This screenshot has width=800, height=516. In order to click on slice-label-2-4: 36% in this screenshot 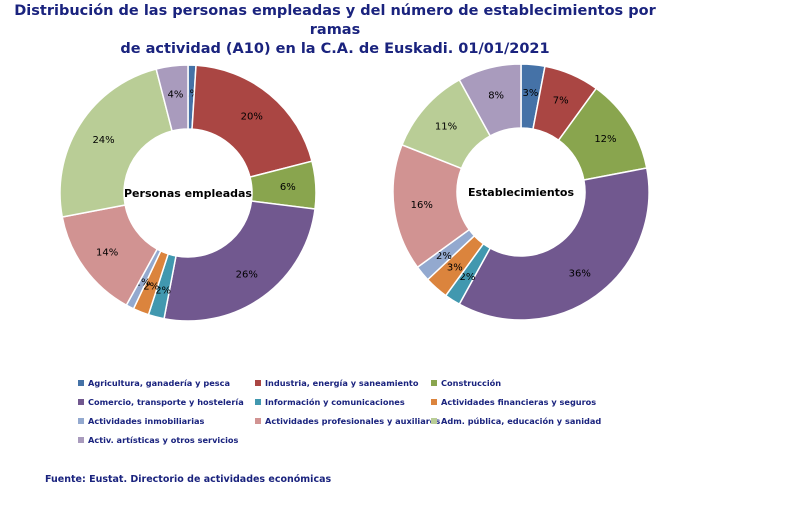, I will do `click(580, 273)`.